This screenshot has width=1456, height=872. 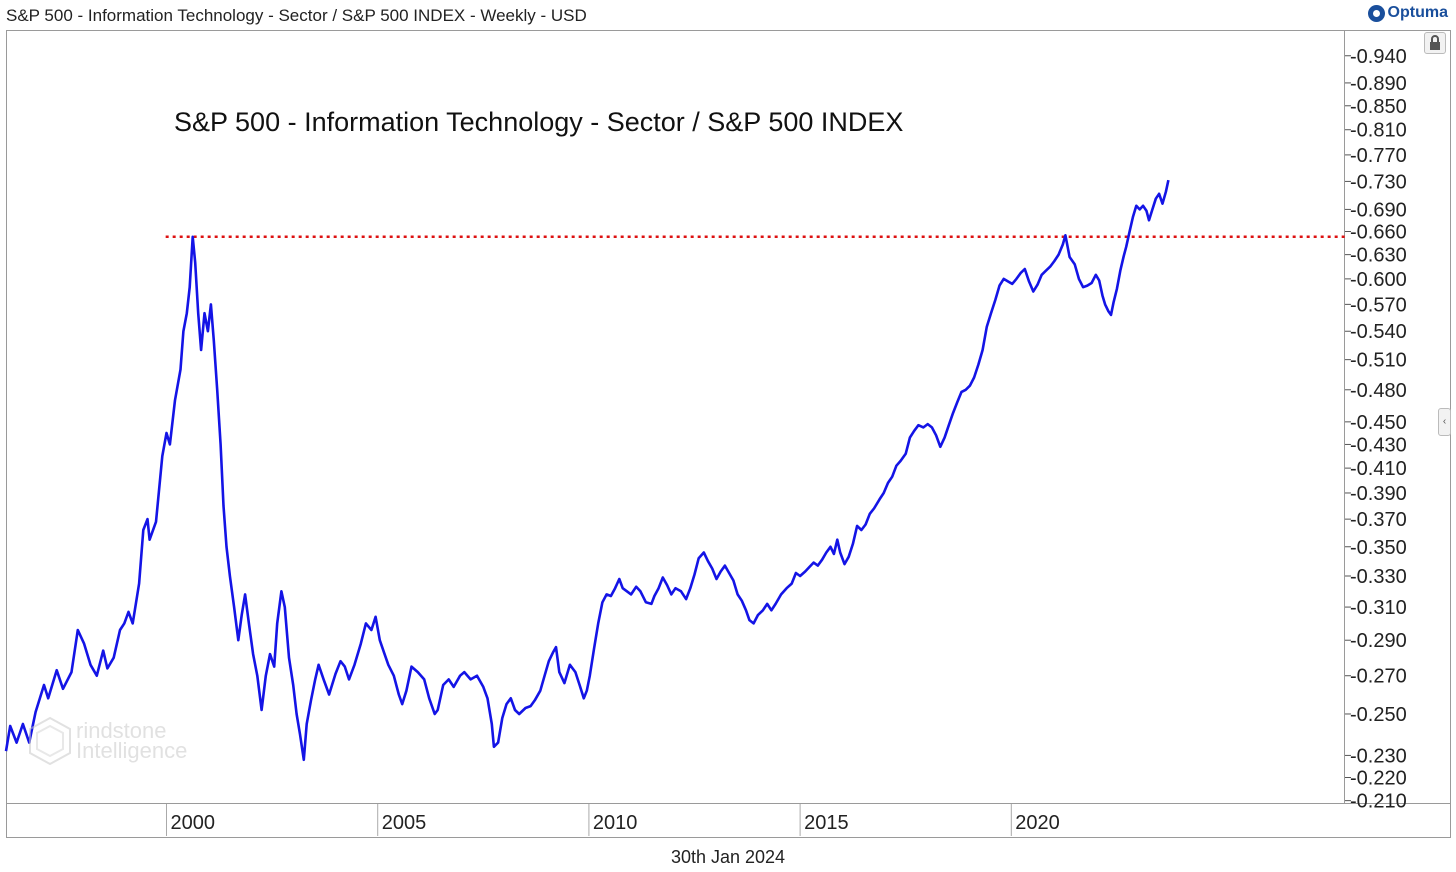 I want to click on x-tick-label: 2000, so click(x=193, y=823).